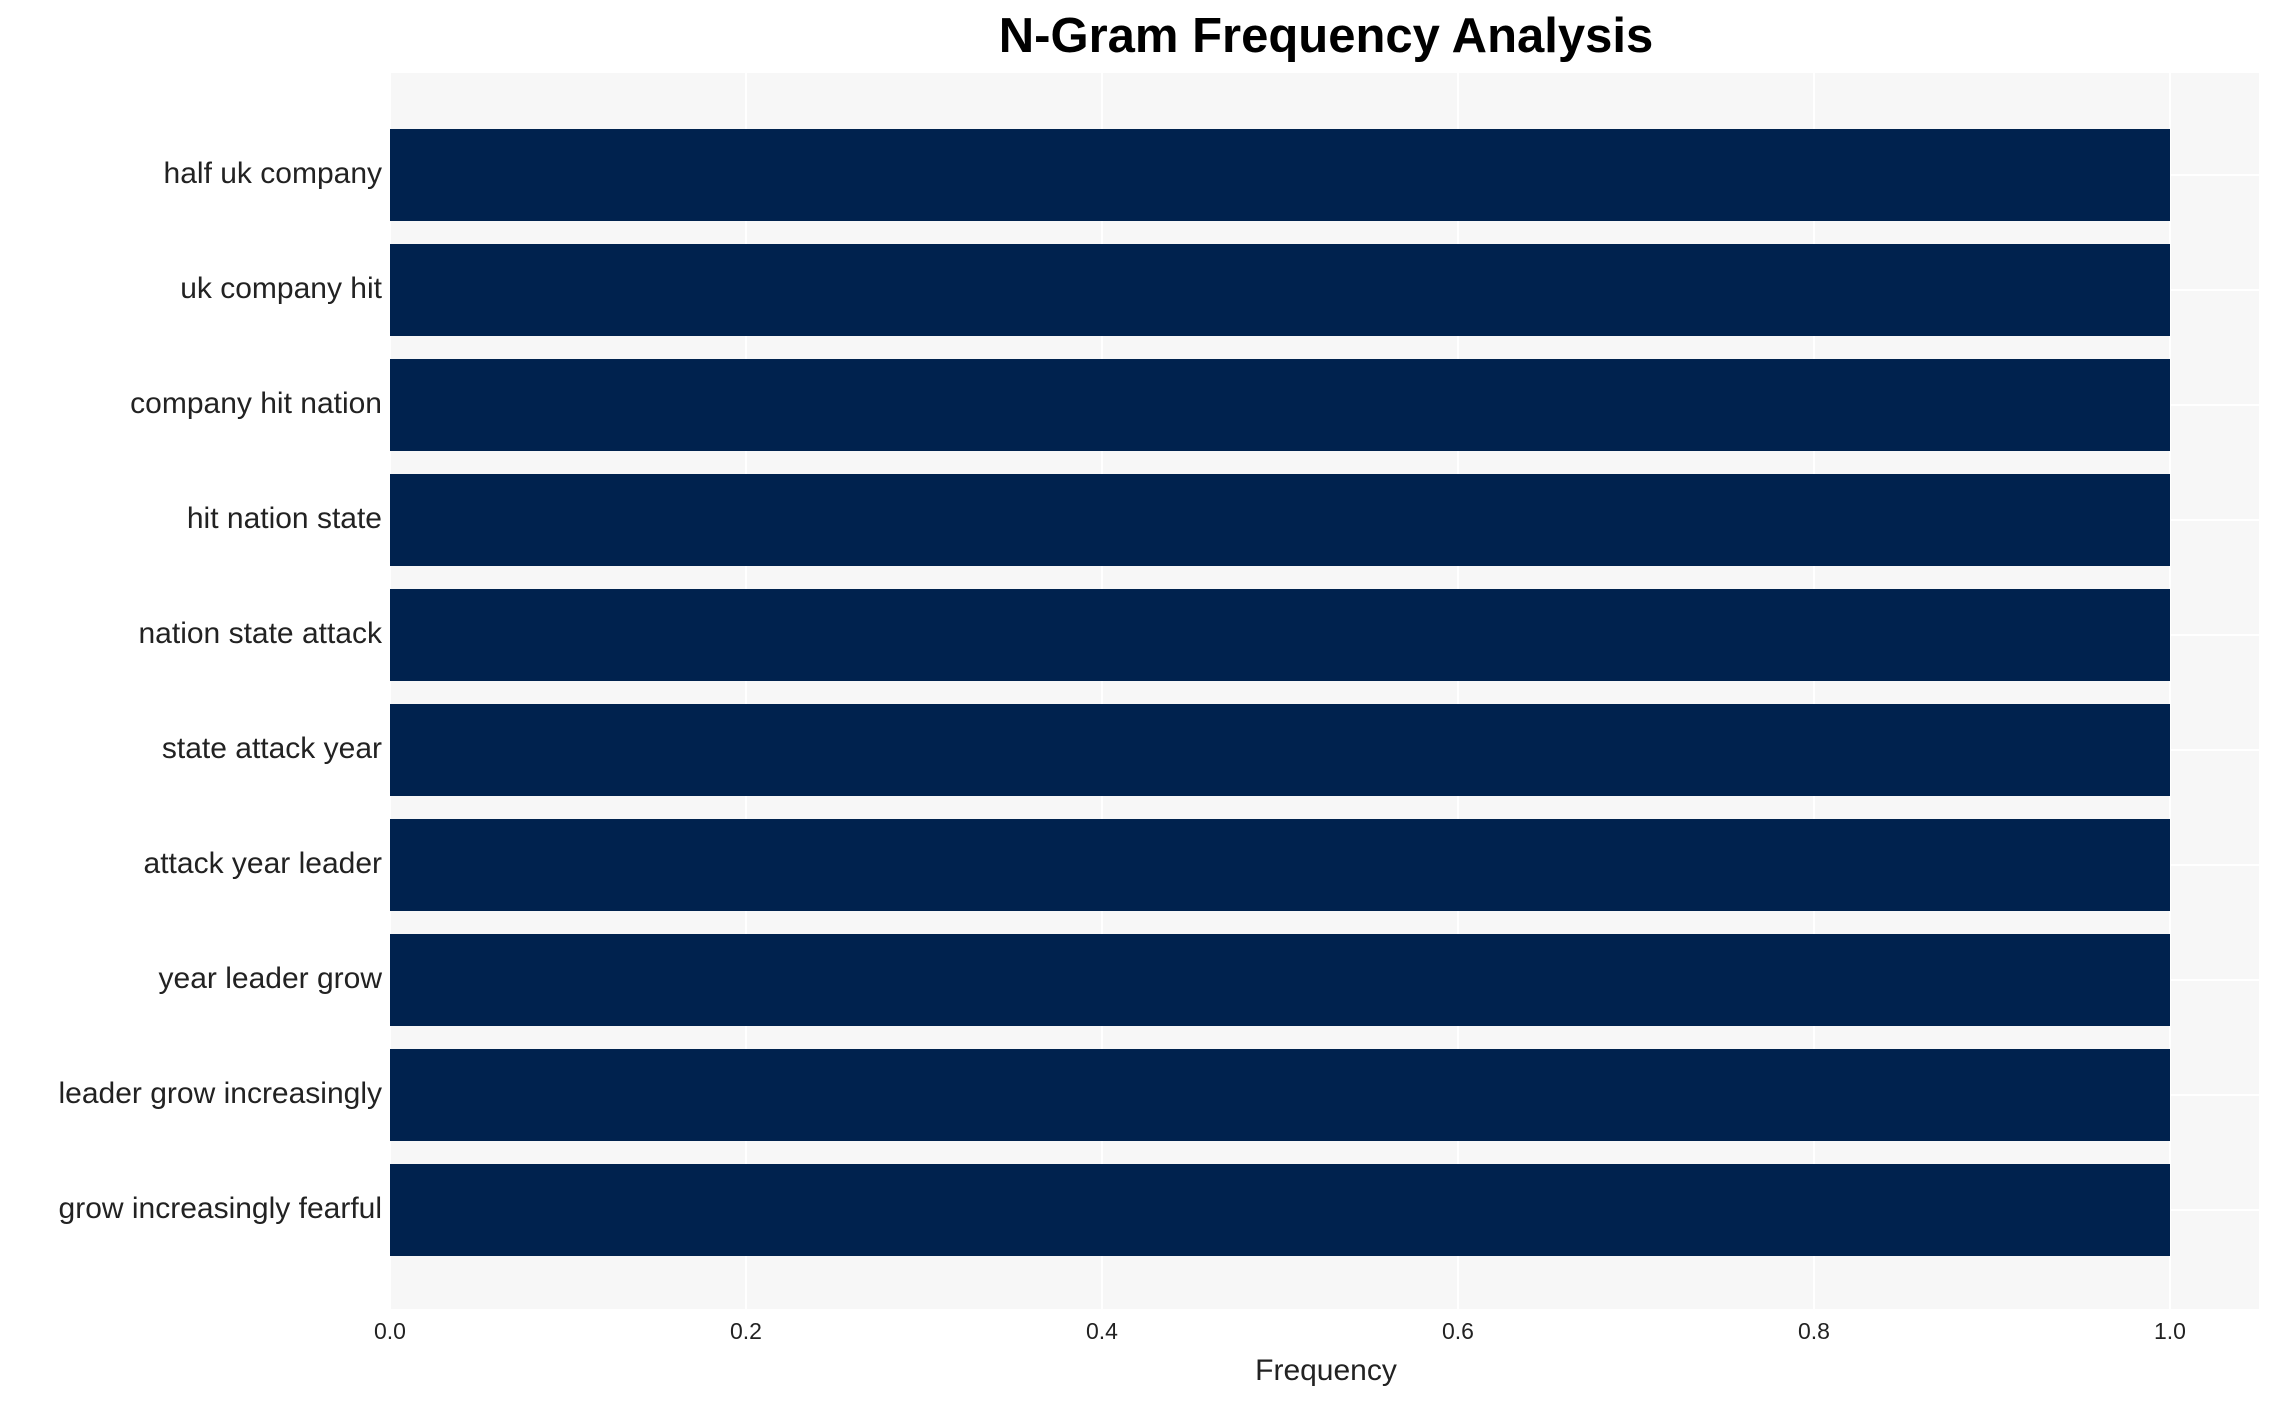  I want to click on y-tick-label: leader grow increasingly, so click(221, 1093).